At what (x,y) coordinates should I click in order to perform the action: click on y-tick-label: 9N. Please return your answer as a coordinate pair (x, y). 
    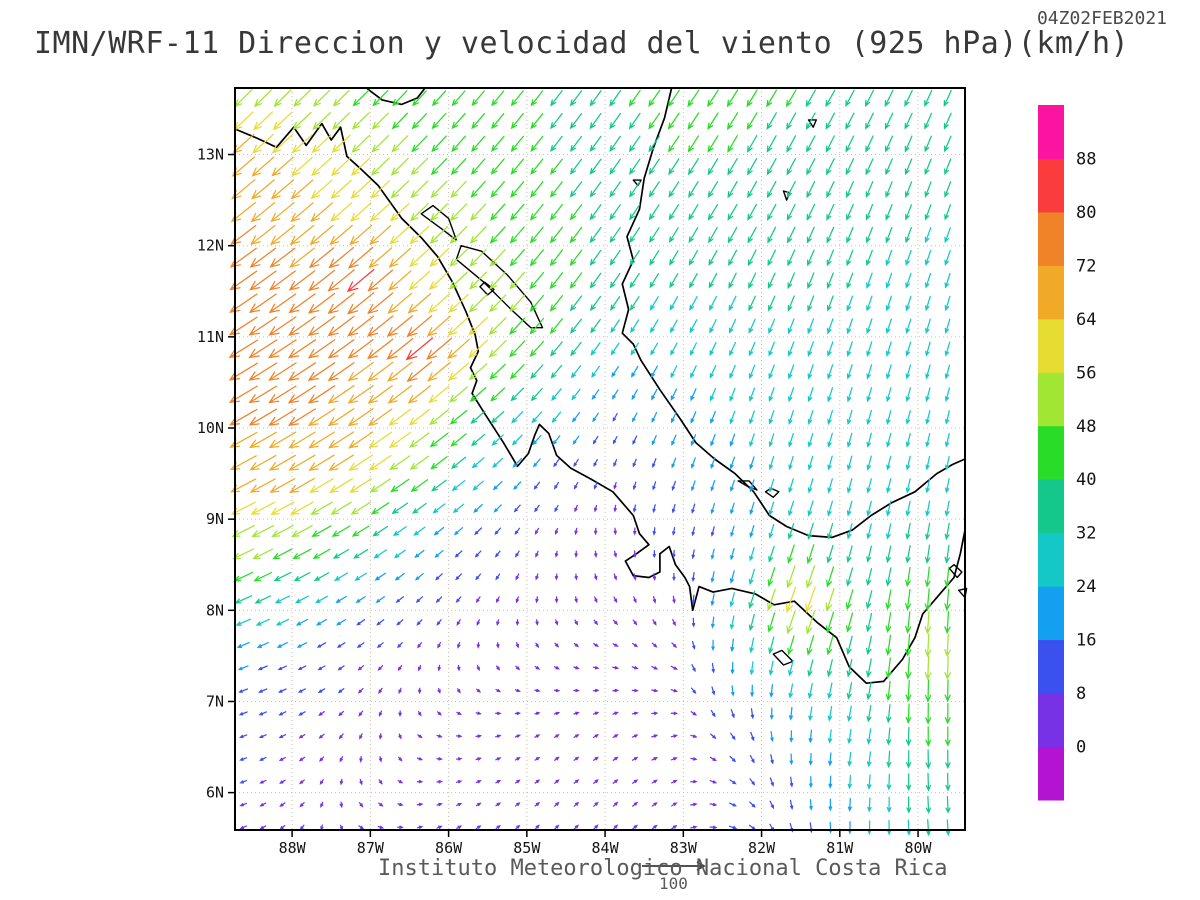
    Looking at the image, I should click on (215, 519).